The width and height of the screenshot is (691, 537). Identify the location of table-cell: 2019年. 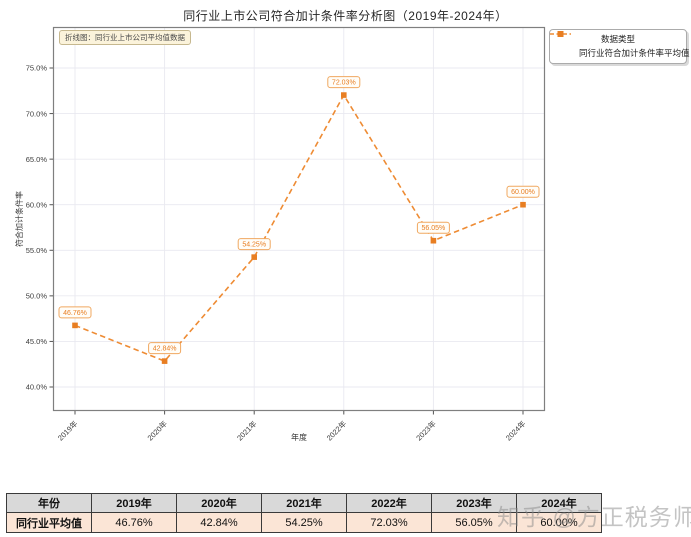
(134, 503).